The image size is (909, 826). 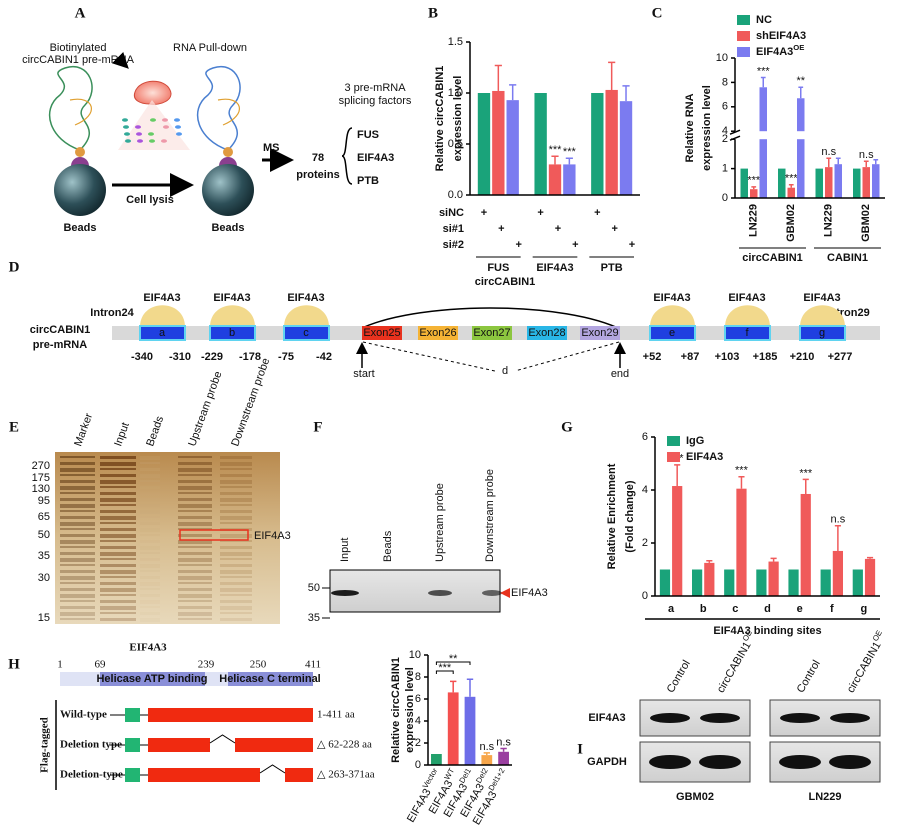 What do you see at coordinates (205, 409) in the screenshot?
I see `lane-label: Upstream probe` at bounding box center [205, 409].